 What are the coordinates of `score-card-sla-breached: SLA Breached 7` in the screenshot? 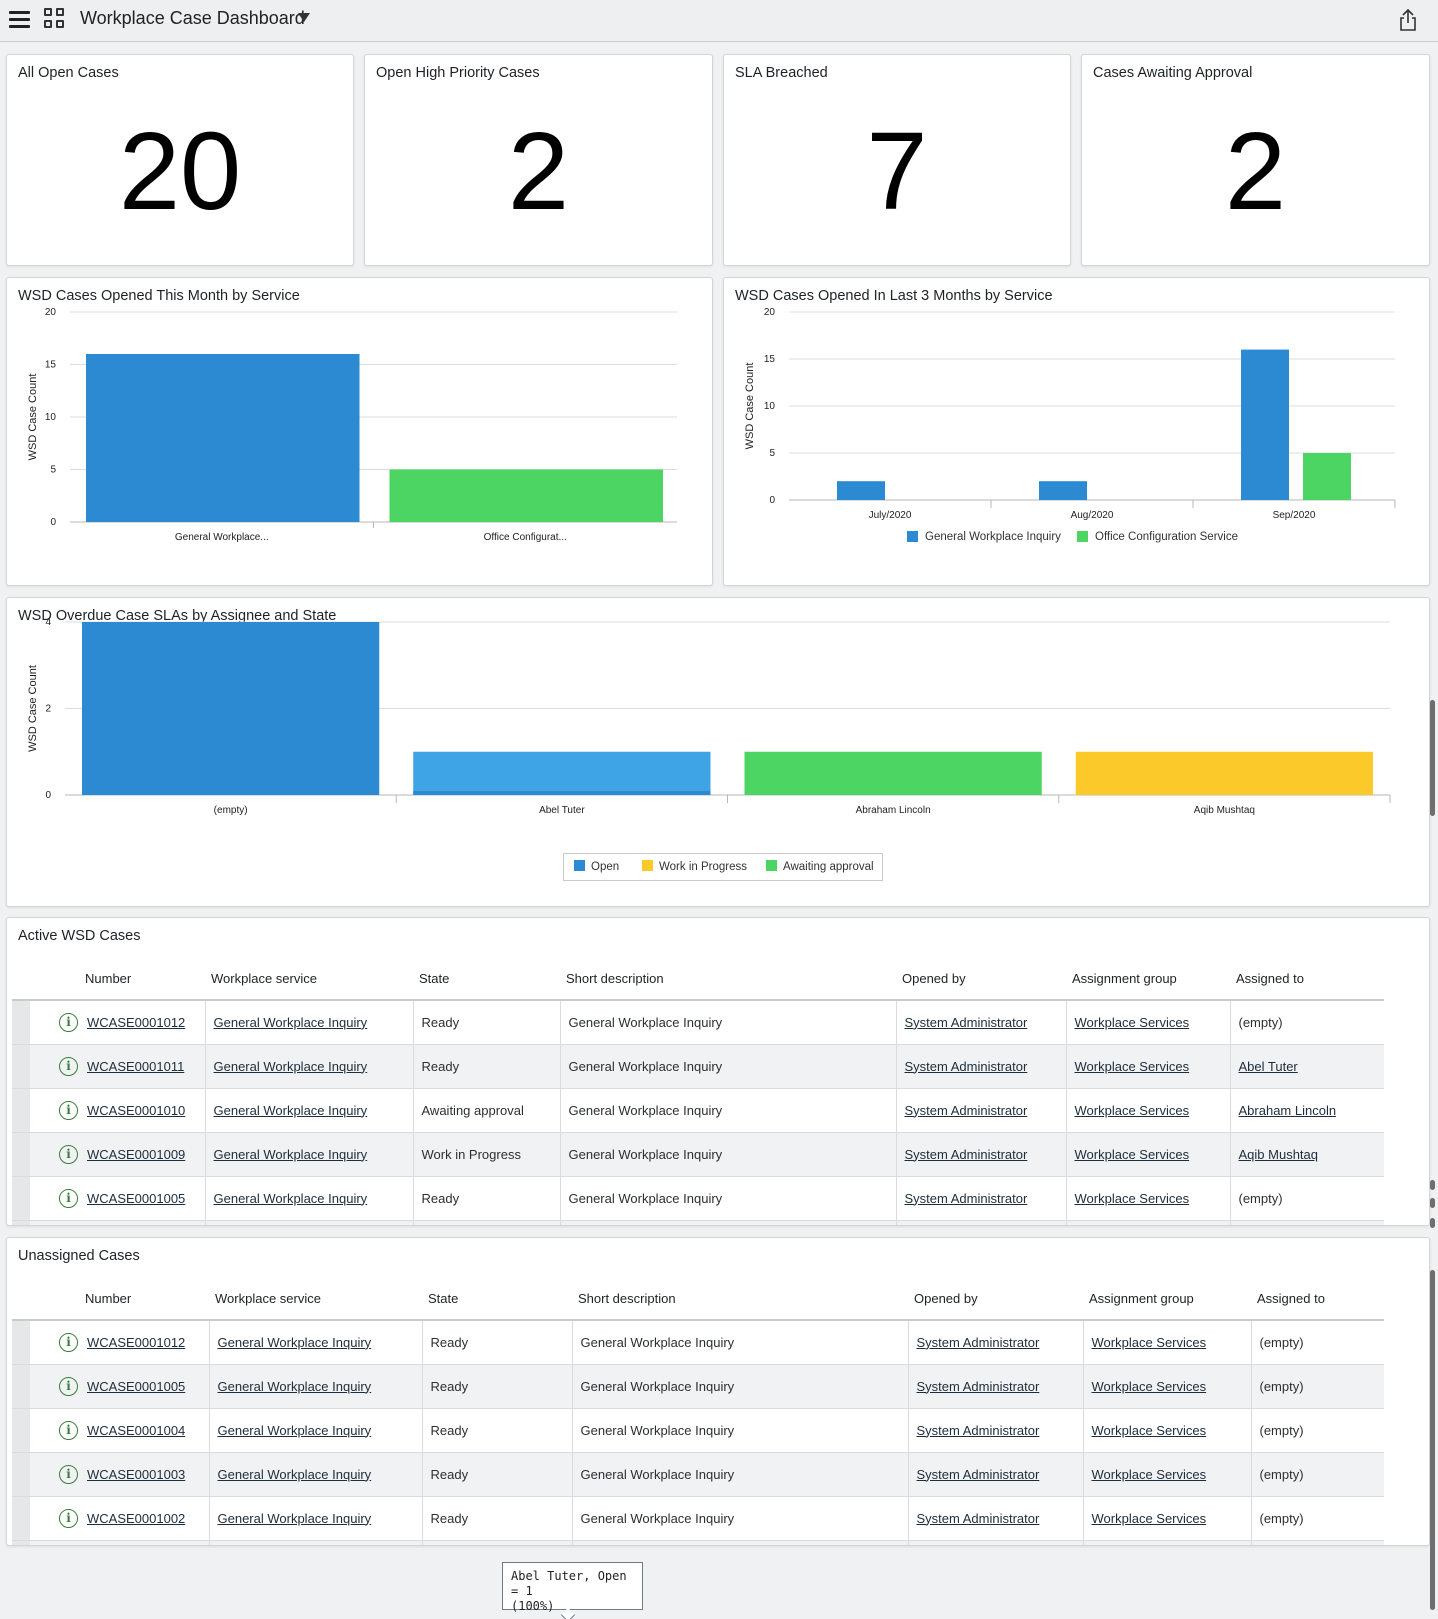 It's located at (897, 160).